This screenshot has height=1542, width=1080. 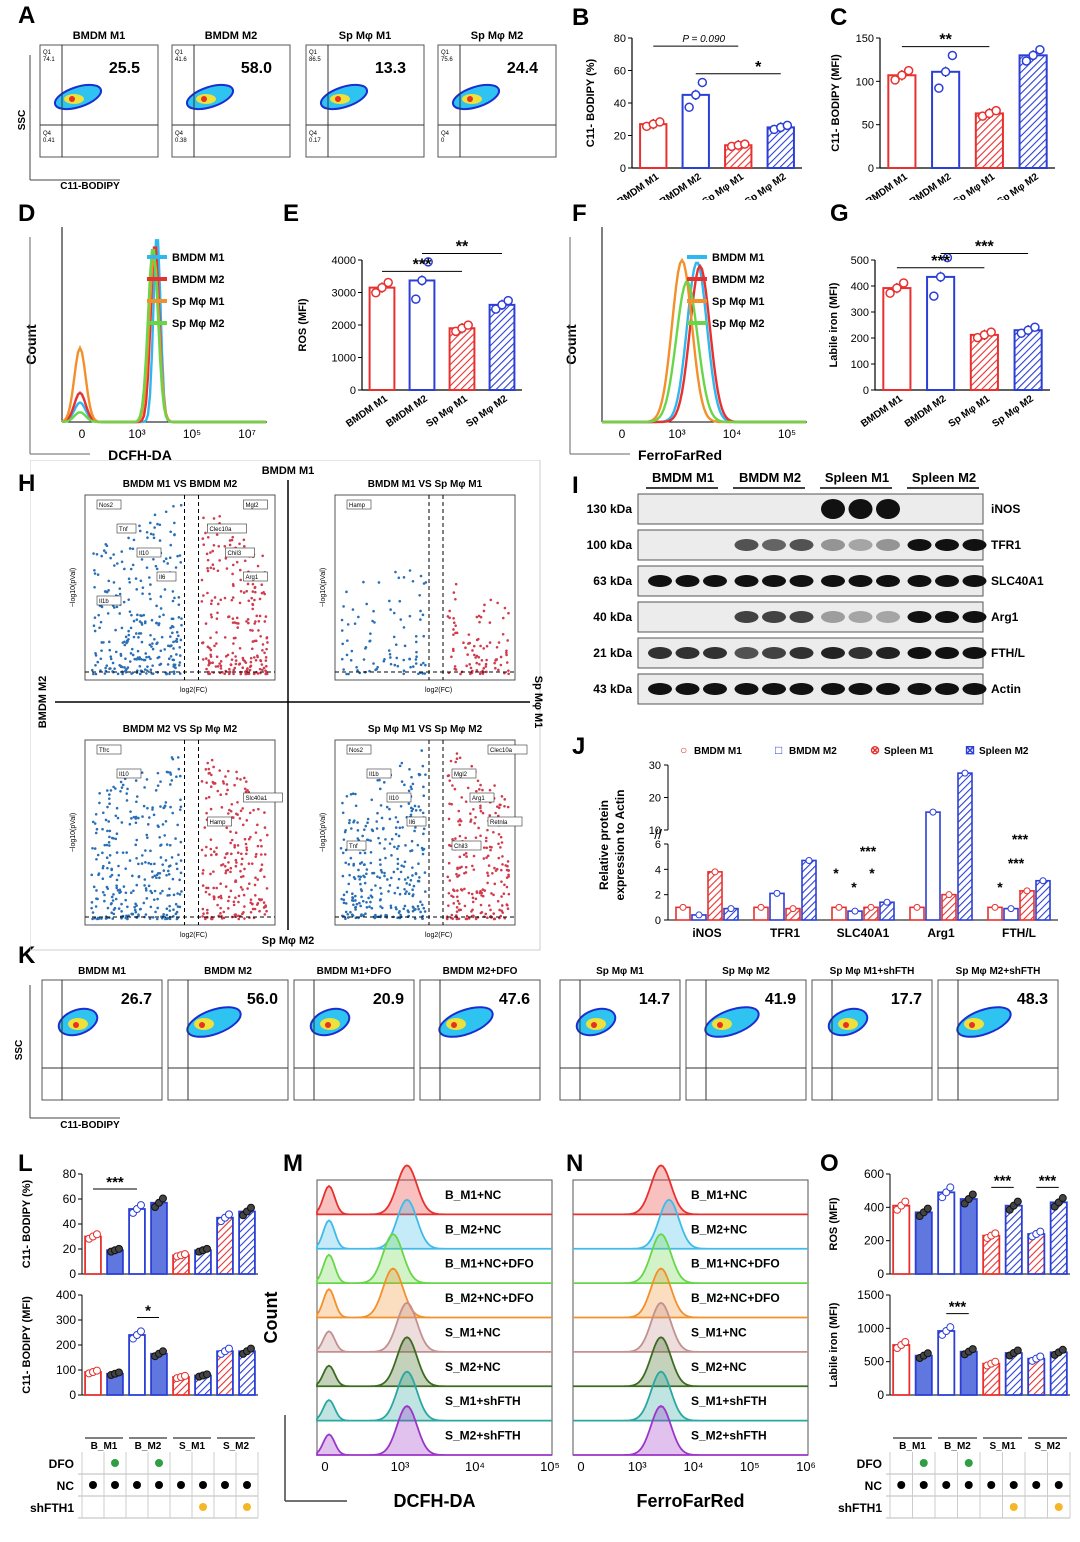 What do you see at coordinates (870, 1295) in the screenshot?
I see `y-tick-label: 1500` at bounding box center [870, 1295].